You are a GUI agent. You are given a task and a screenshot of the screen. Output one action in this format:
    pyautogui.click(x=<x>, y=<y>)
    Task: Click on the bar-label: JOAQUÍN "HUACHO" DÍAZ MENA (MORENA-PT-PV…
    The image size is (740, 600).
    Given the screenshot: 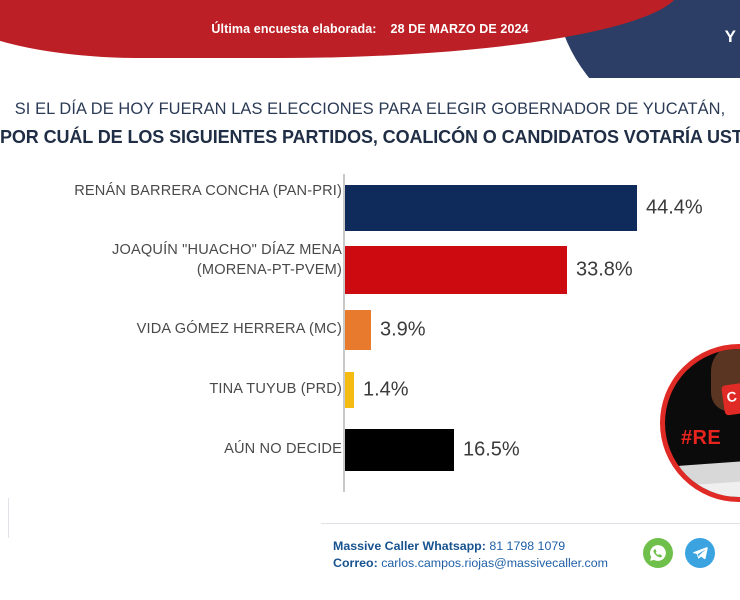 What is the action you would take?
    pyautogui.click(x=177, y=260)
    